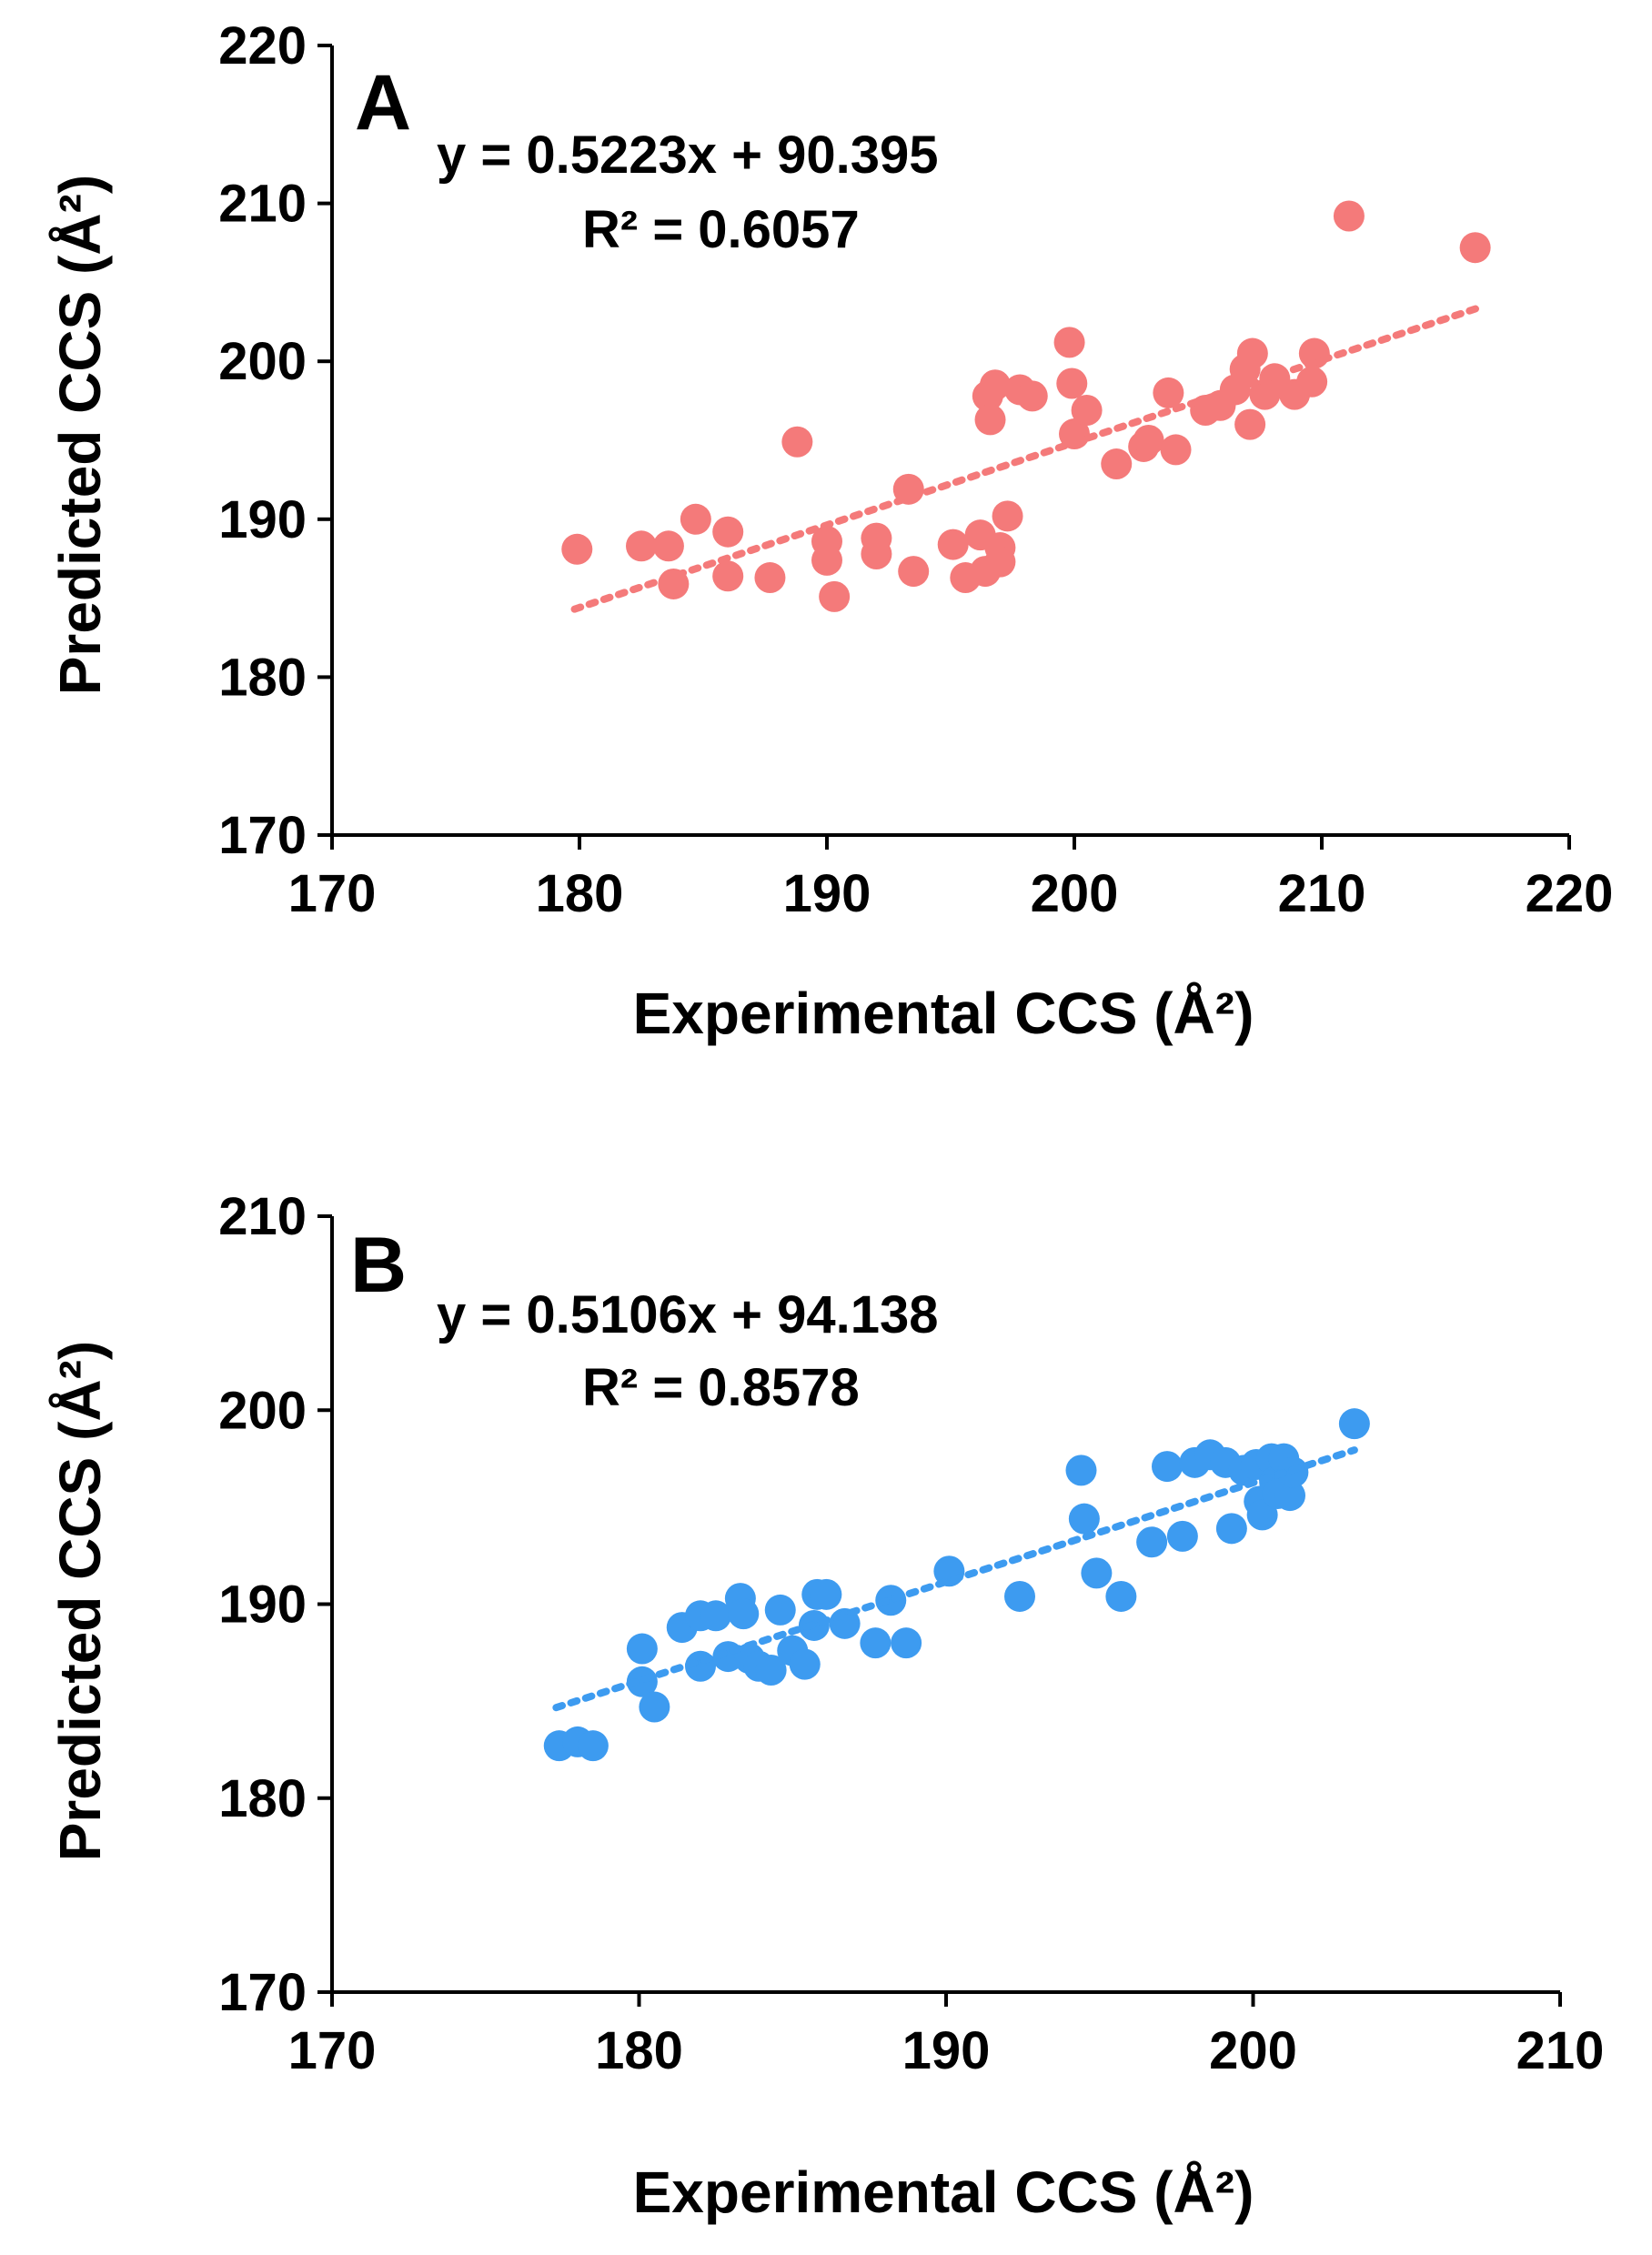 The width and height of the screenshot is (1652, 2255). Describe the element at coordinates (1253, 2050) in the screenshot. I see `panel-b-x-tick-label: 200` at that location.